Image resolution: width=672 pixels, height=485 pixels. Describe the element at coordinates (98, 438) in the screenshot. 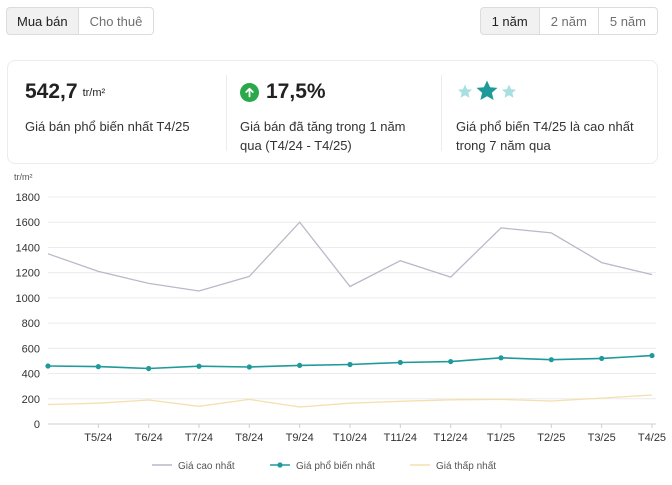

I see `x-tick-label: T5/24` at that location.